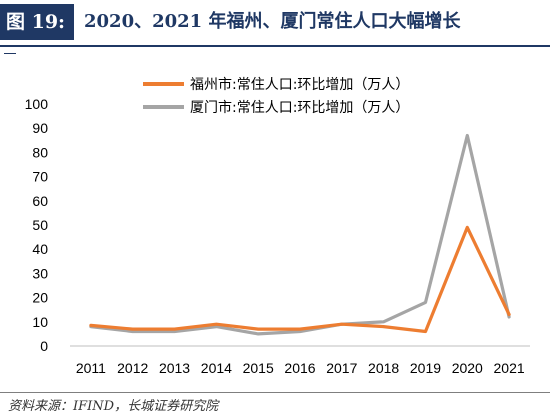 The image size is (550, 418). What do you see at coordinates (299, 84) in the screenshot?
I see `legend-label-fuzhou: 福州市:常住人口:环比增加（万人）` at bounding box center [299, 84].